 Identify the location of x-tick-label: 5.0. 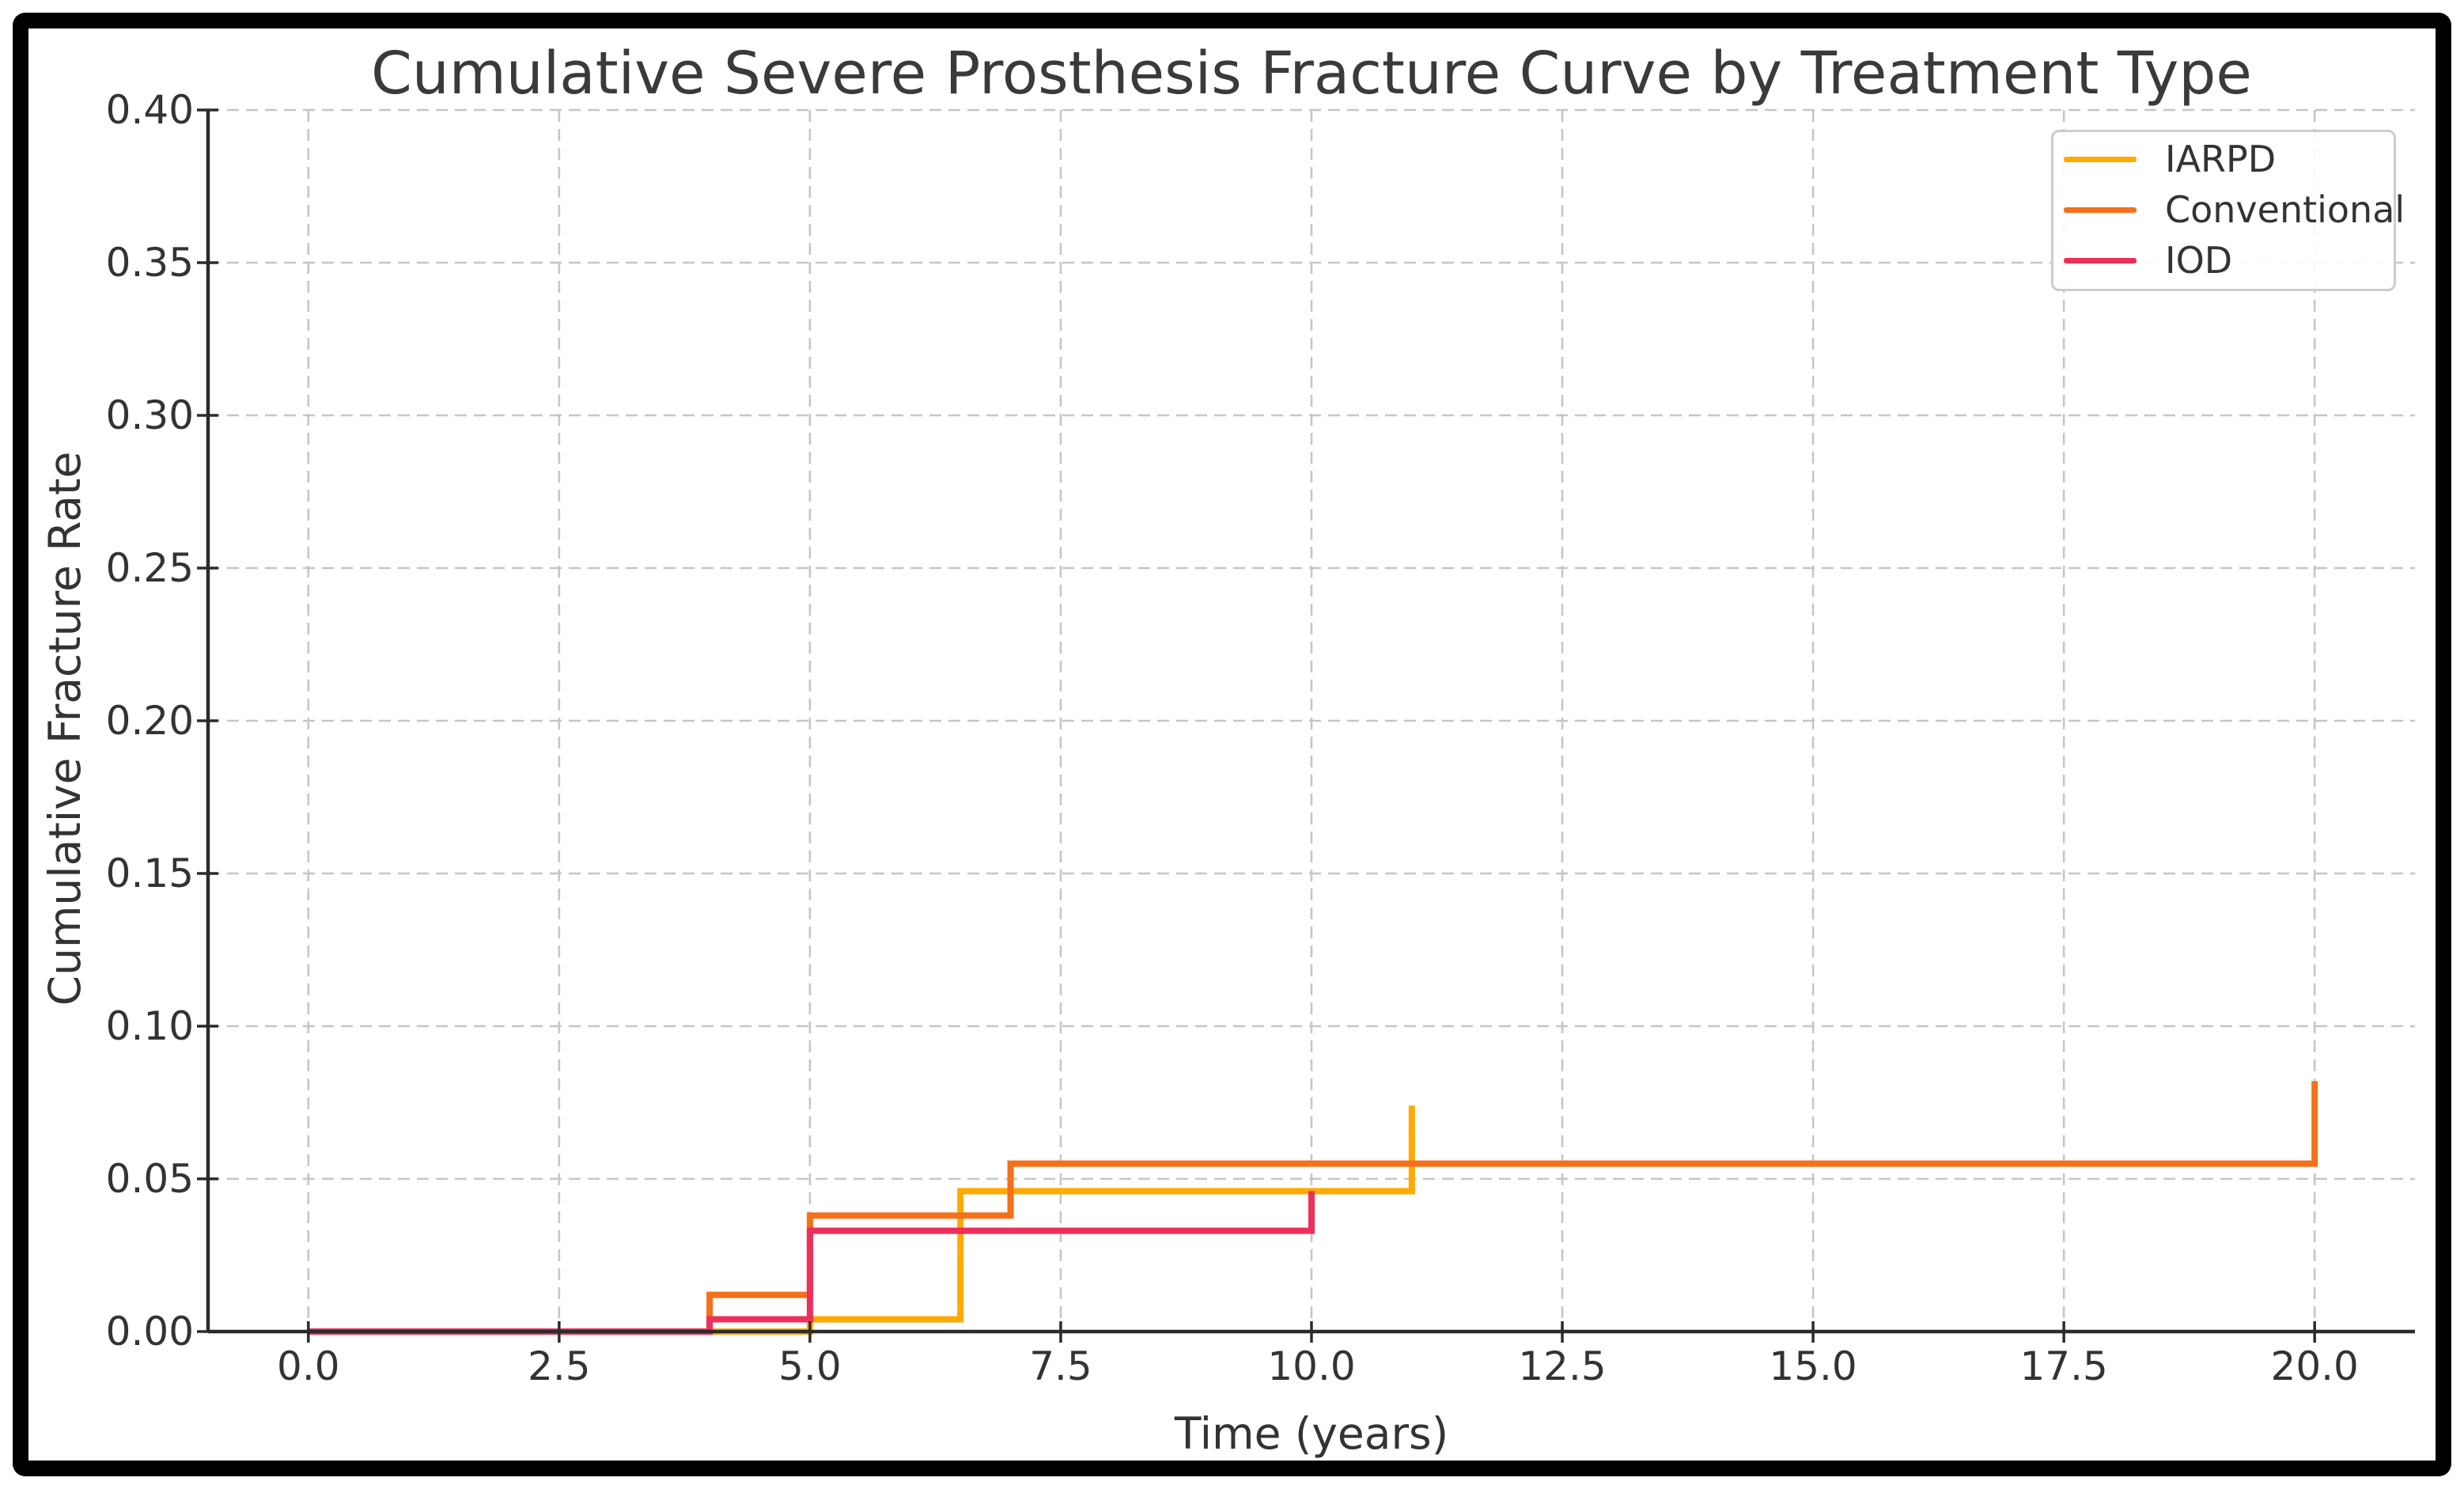
(810, 1366).